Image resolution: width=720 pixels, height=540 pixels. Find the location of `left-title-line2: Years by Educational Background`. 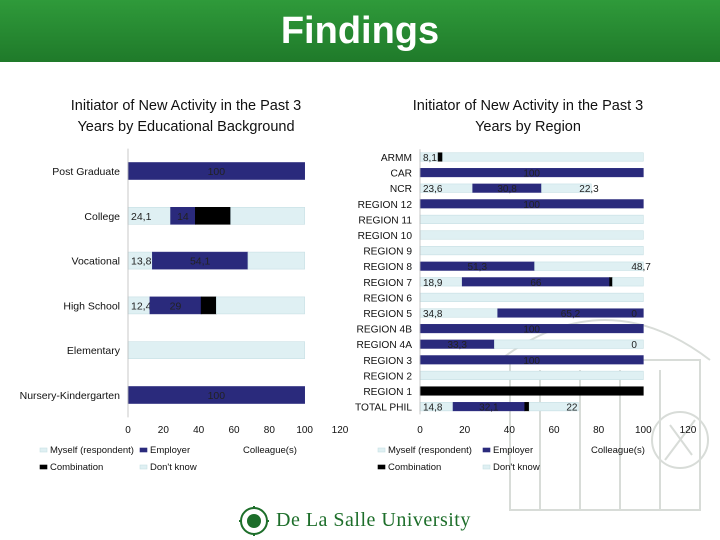

left-title-line2: Years by Educational Background is located at coordinates (185, 127).